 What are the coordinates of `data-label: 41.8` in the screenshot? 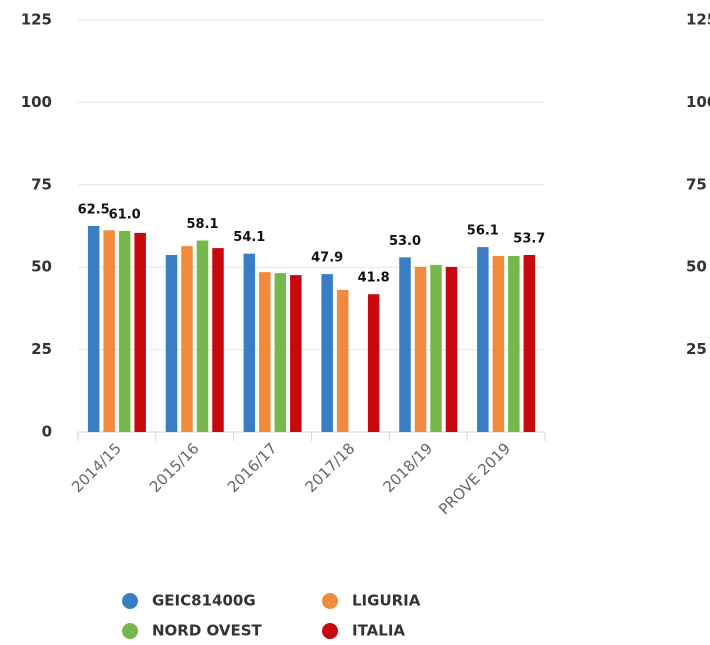 It's located at (374, 278).